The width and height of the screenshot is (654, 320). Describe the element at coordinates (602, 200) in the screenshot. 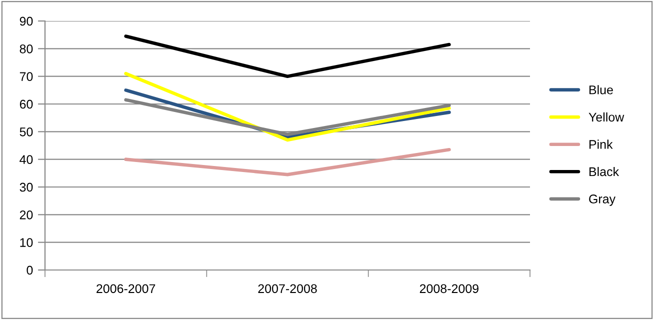

I see `legend-label: Gray` at that location.